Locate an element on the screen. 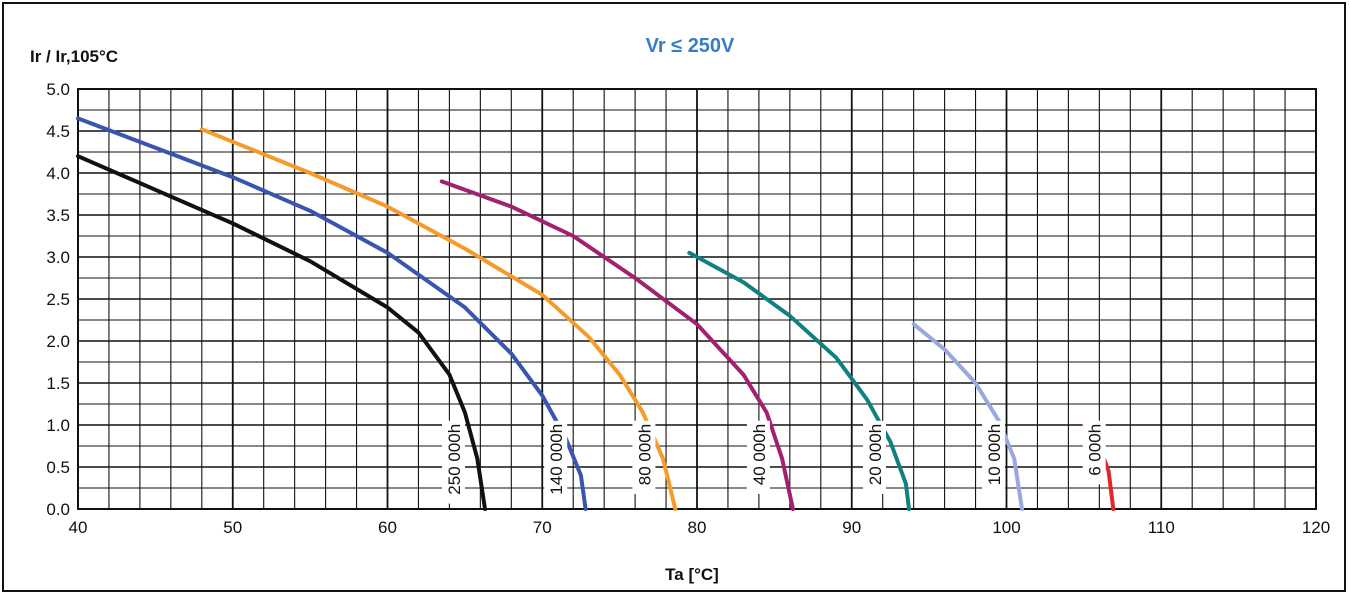 The width and height of the screenshot is (1350, 595). curve-label: 10 000h is located at coordinates (994, 457).